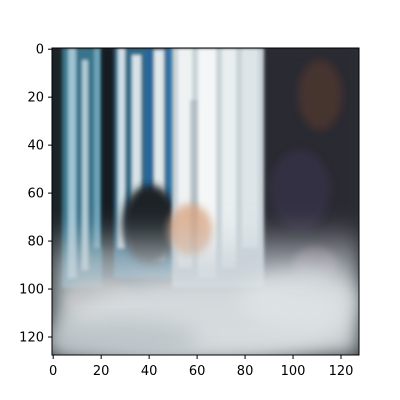 The width and height of the screenshot is (400, 400). I want to click on y-tick-label: 60, so click(35, 194).